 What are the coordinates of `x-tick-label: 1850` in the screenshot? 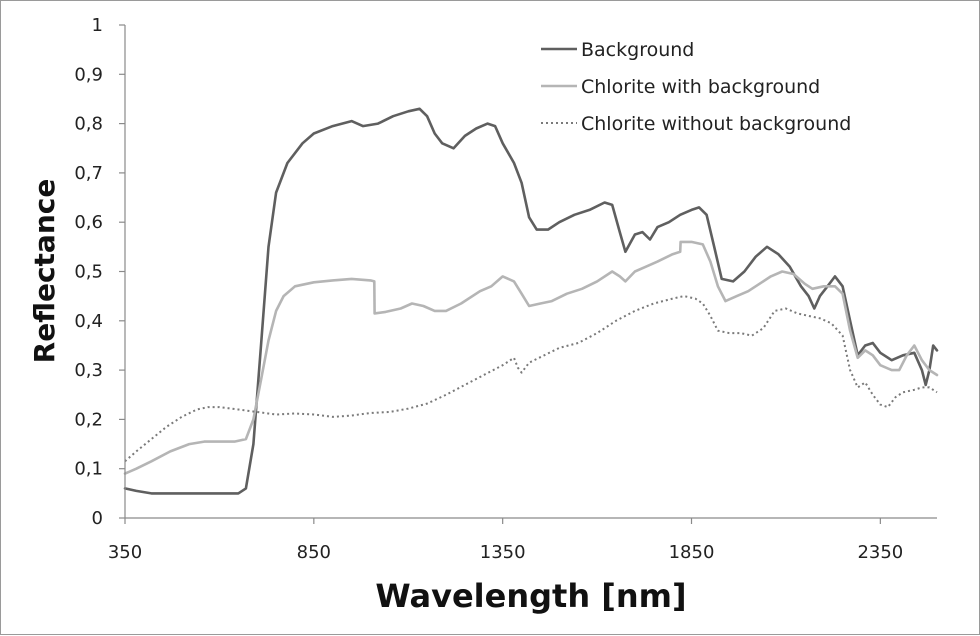 It's located at (692, 552).